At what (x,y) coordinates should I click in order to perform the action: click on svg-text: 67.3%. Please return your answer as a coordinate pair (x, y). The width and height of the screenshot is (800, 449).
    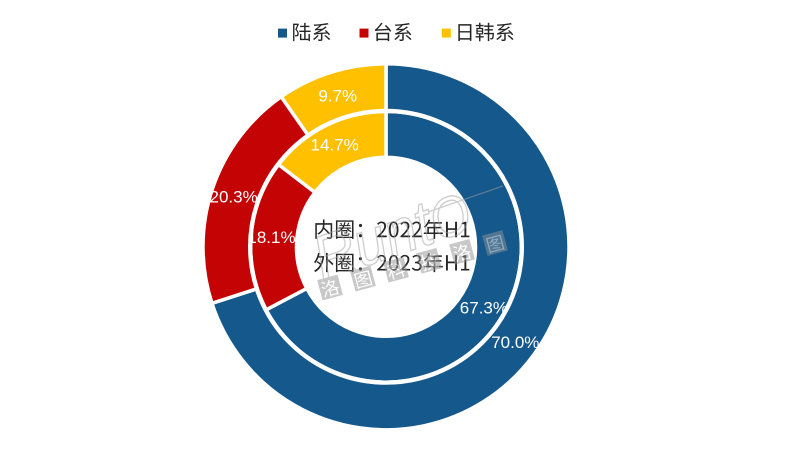
    Looking at the image, I should click on (484, 307).